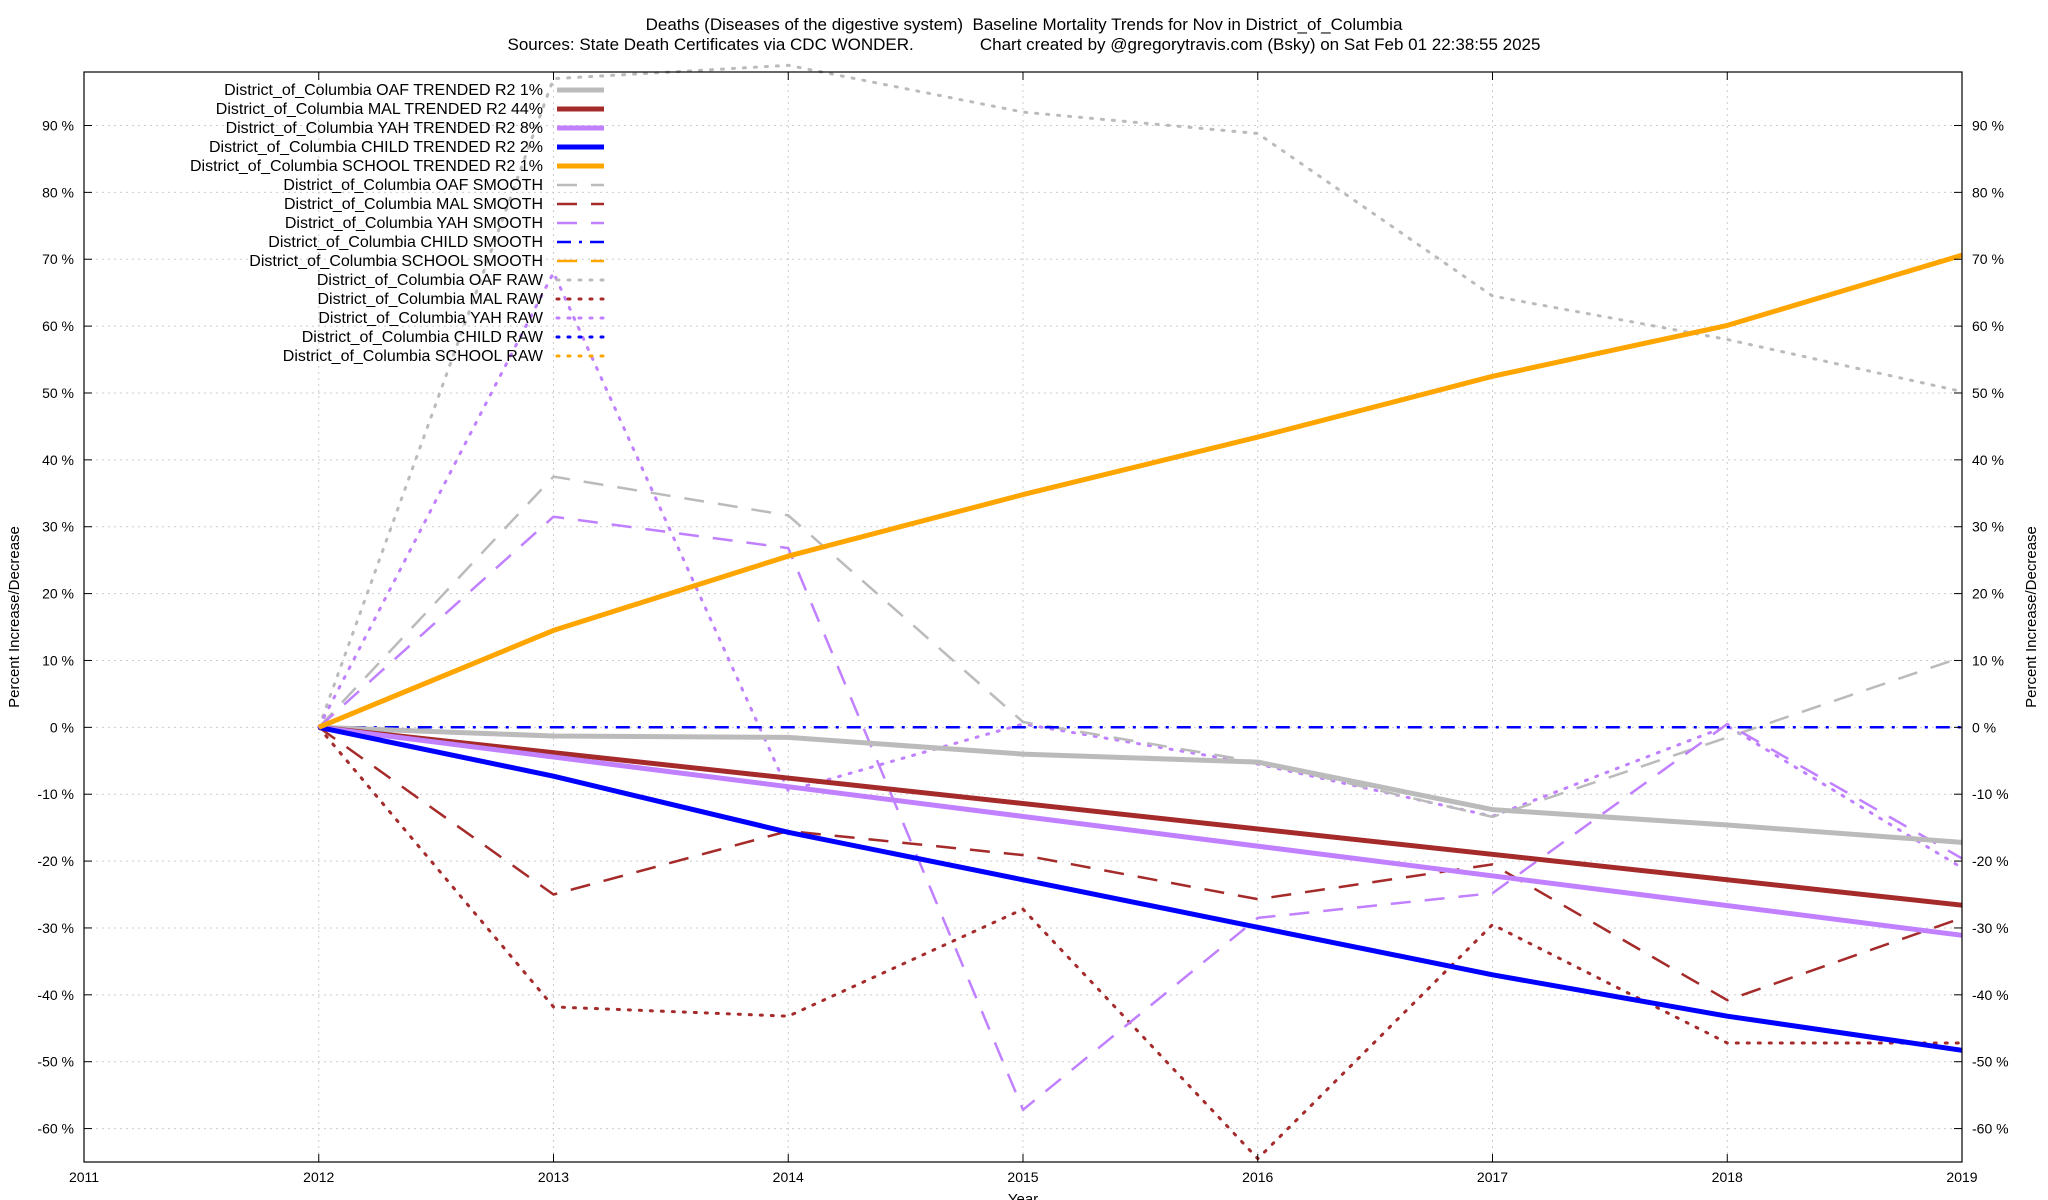  I want to click on legend-label: District_of_Columbia MAL SMOOTH, so click(413, 204).